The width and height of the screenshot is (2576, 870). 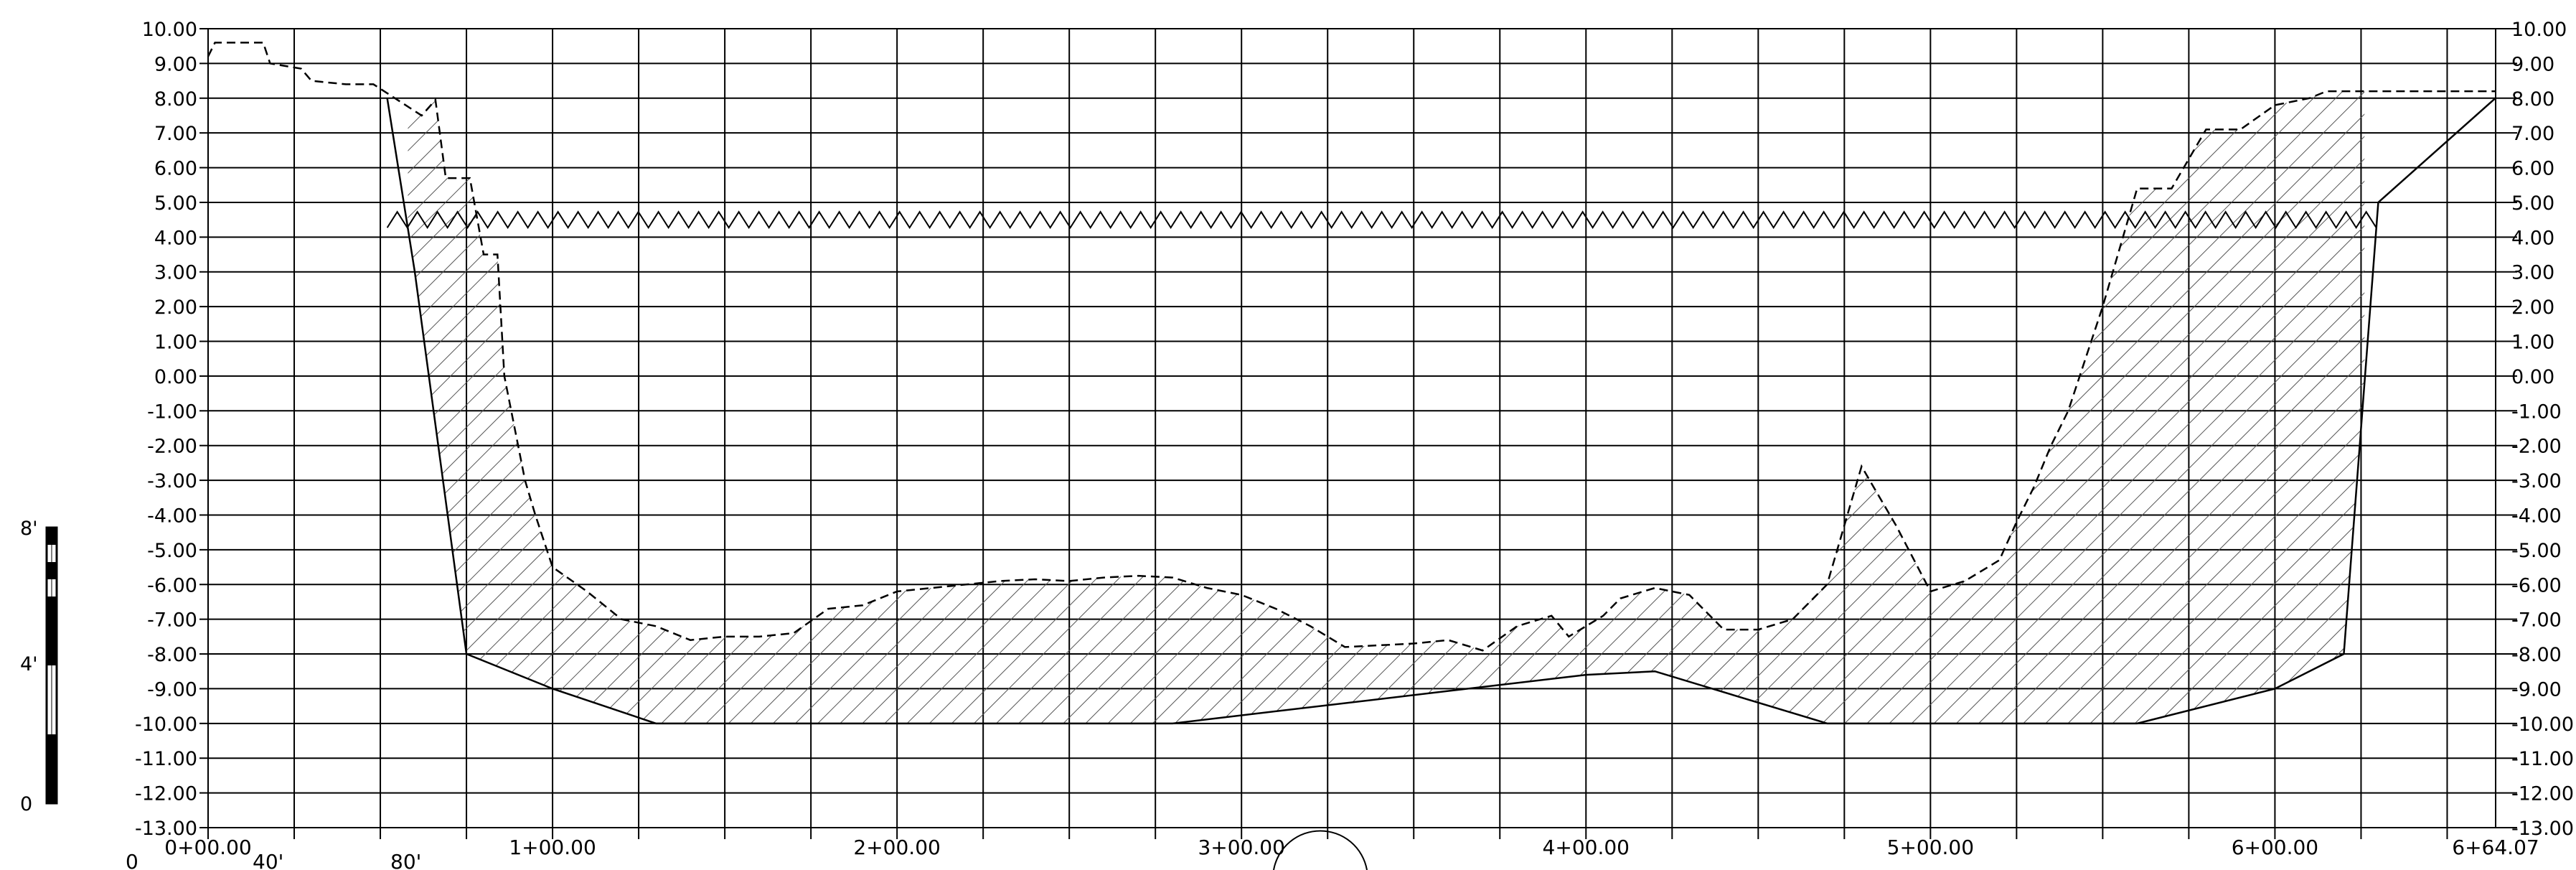 What do you see at coordinates (207, 847) in the screenshot?
I see `station-label: 0+00.00` at bounding box center [207, 847].